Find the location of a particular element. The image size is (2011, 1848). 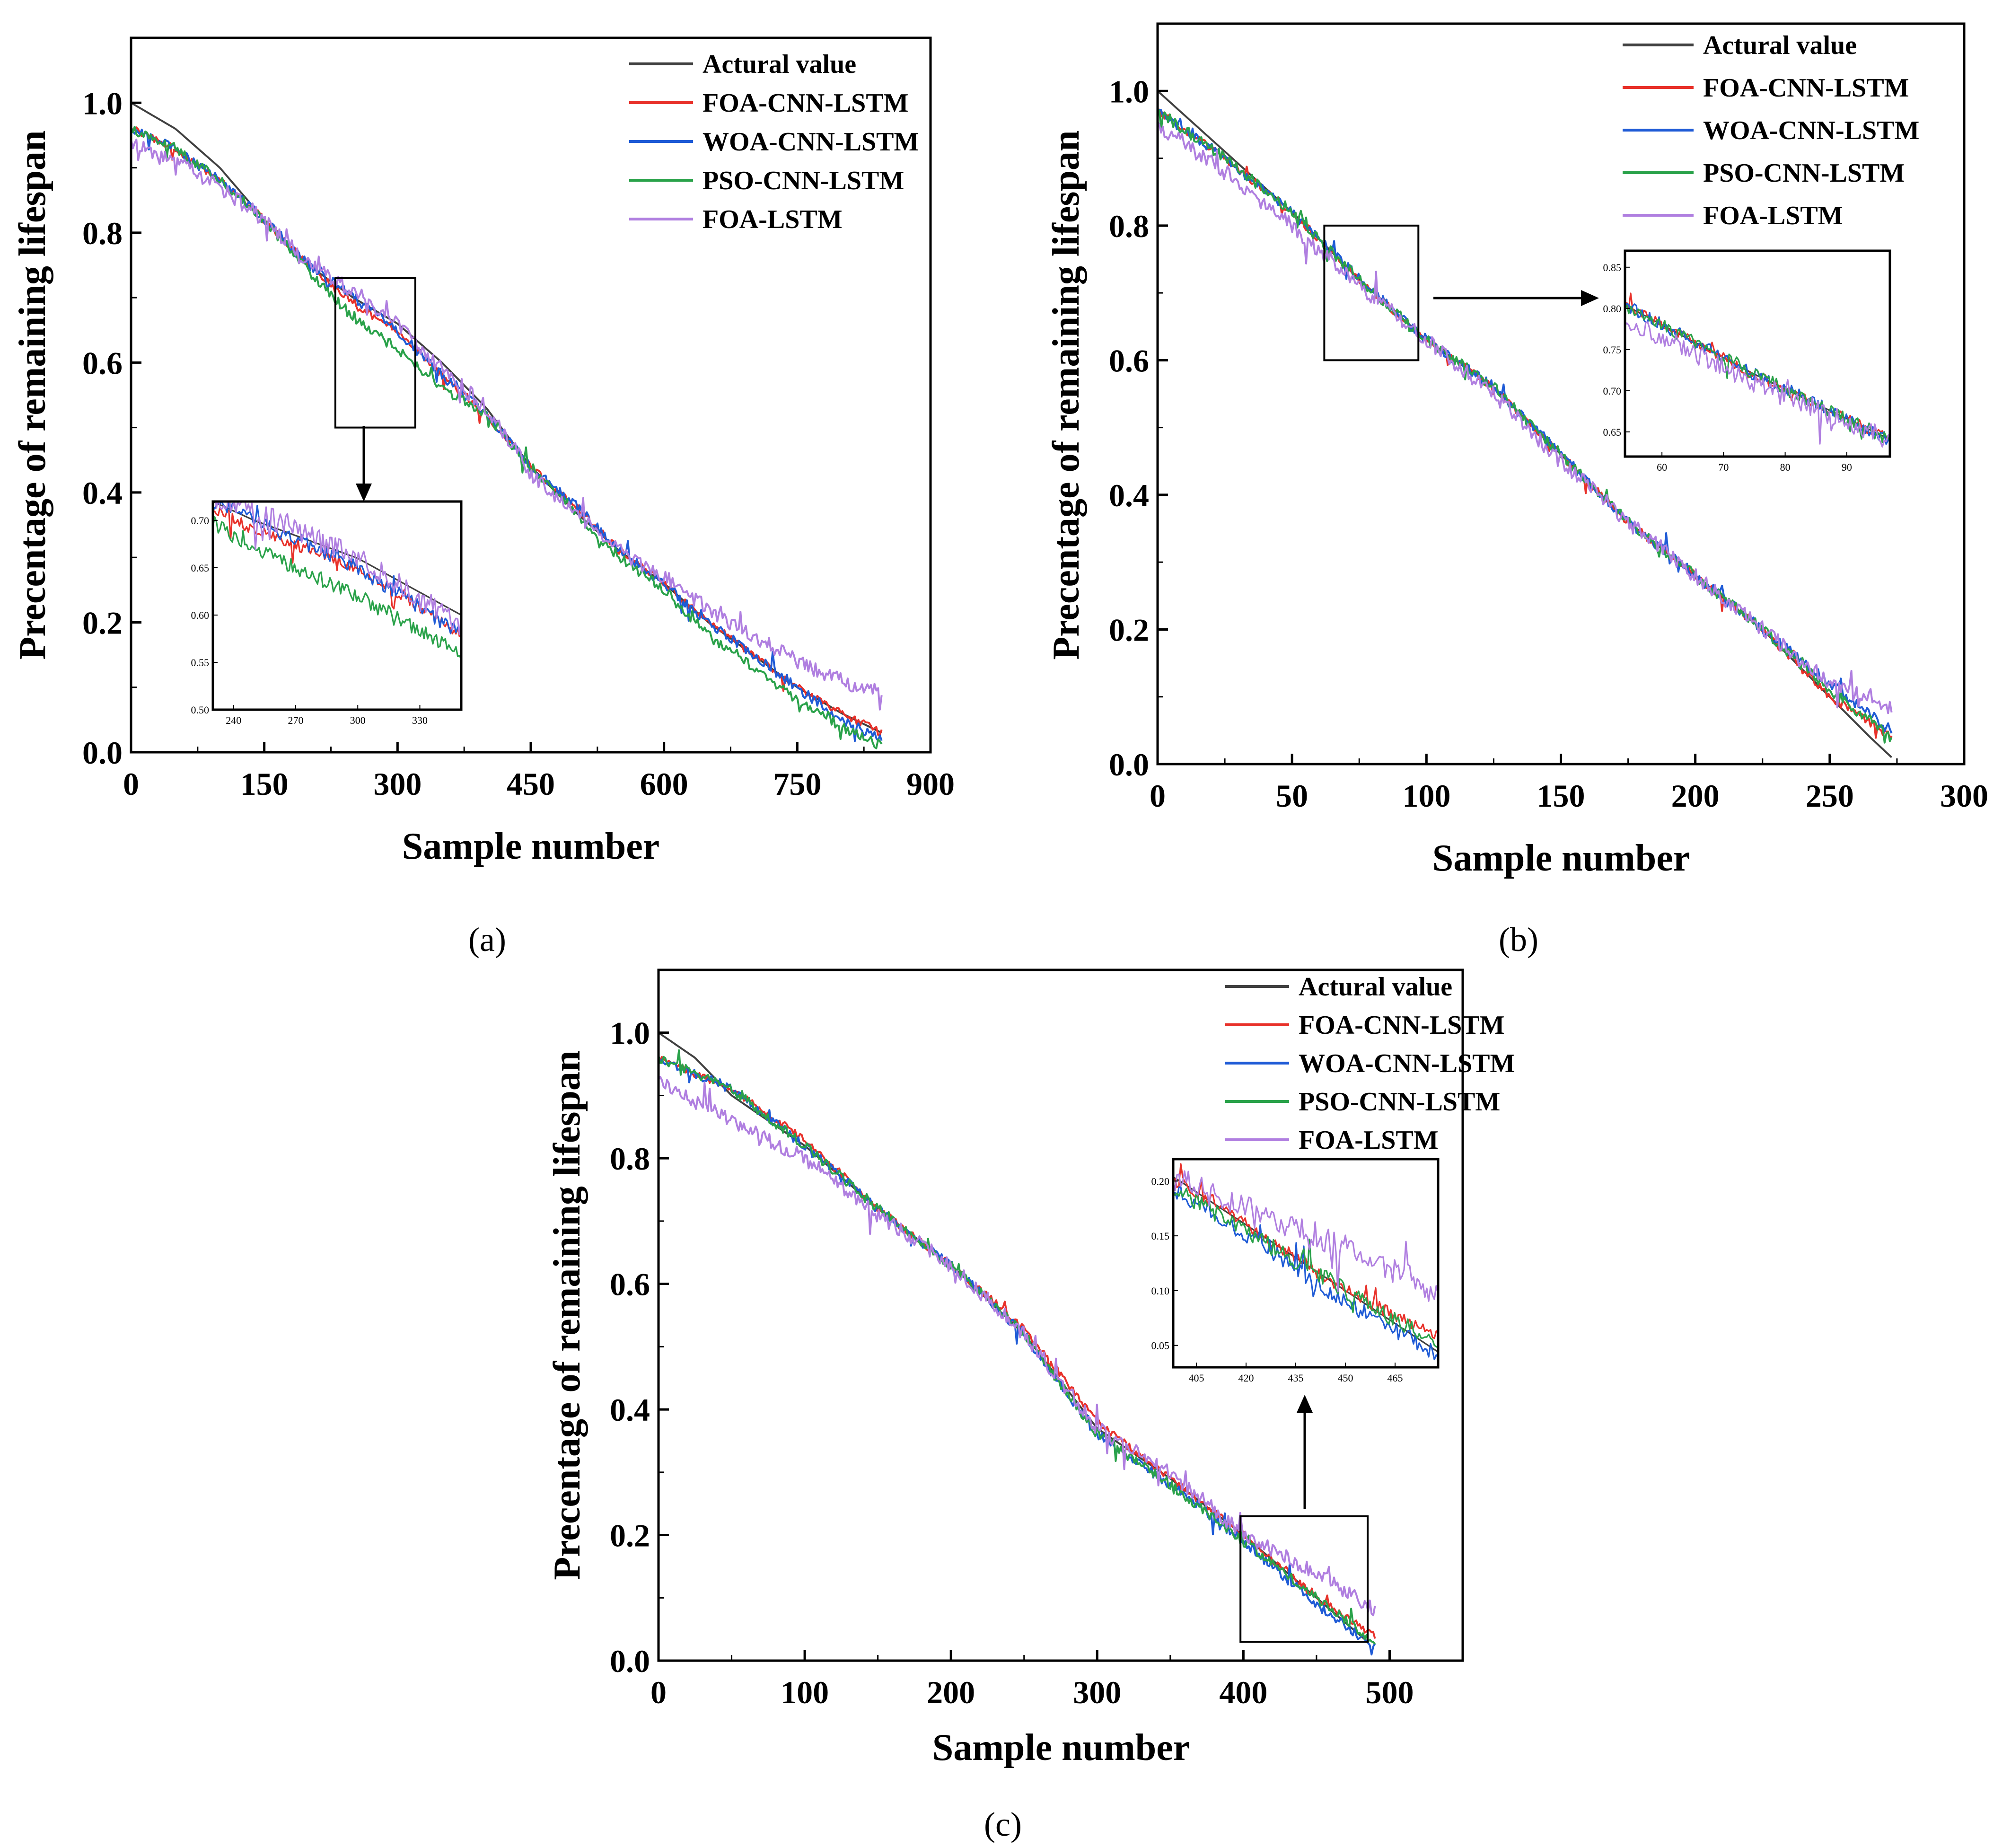

inset-y-tick-label: 0.10 is located at coordinates (1161, 1291).